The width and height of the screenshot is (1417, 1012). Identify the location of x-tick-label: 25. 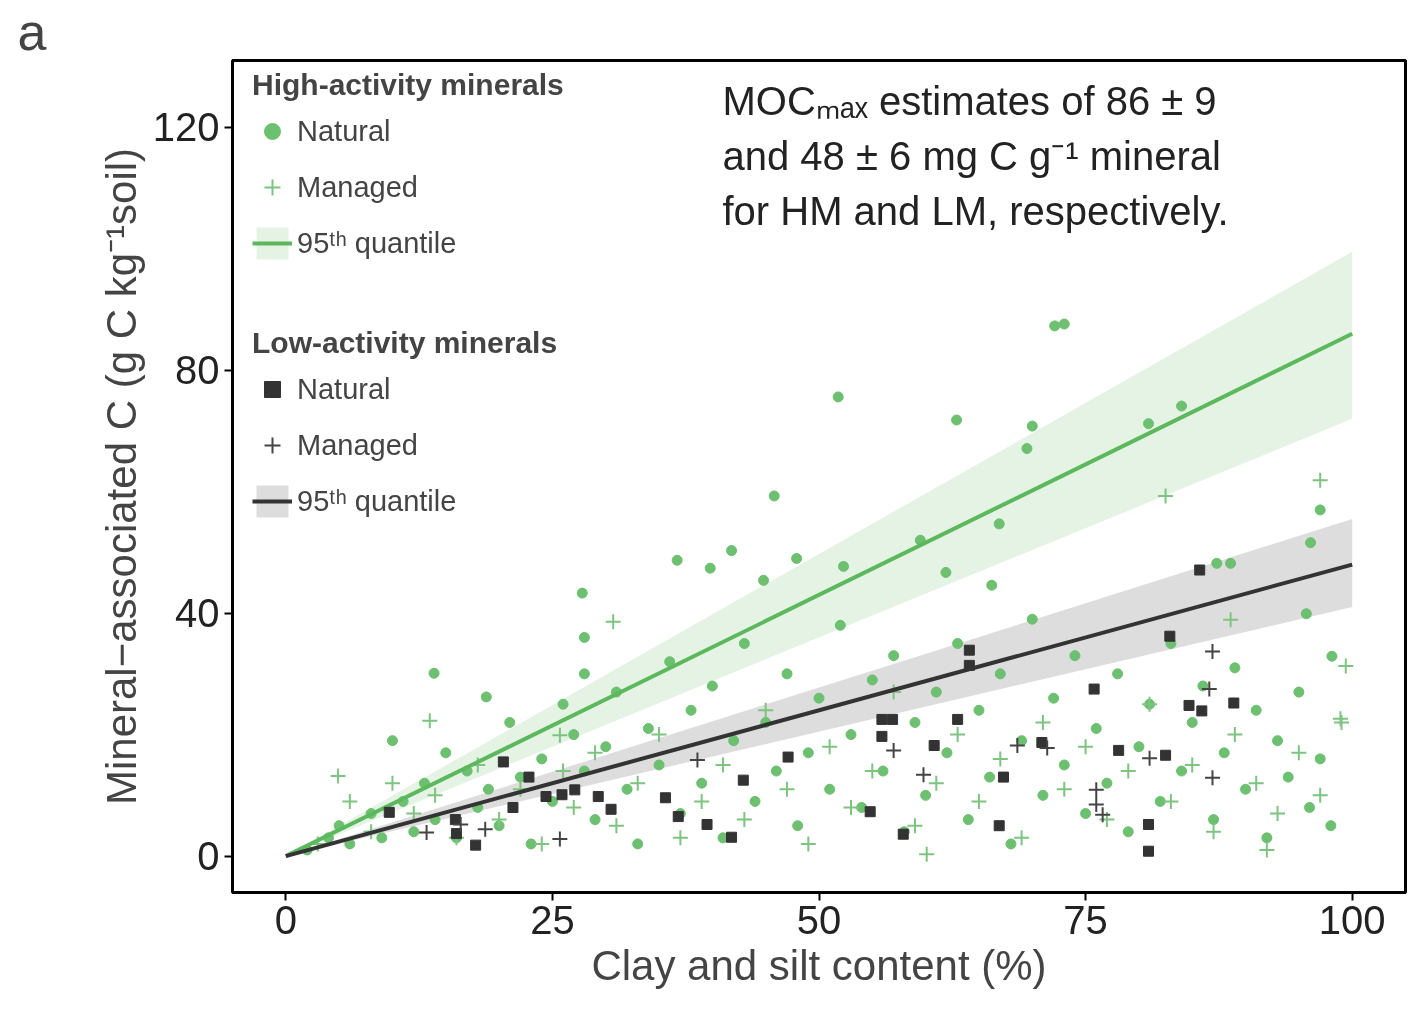
(552, 919).